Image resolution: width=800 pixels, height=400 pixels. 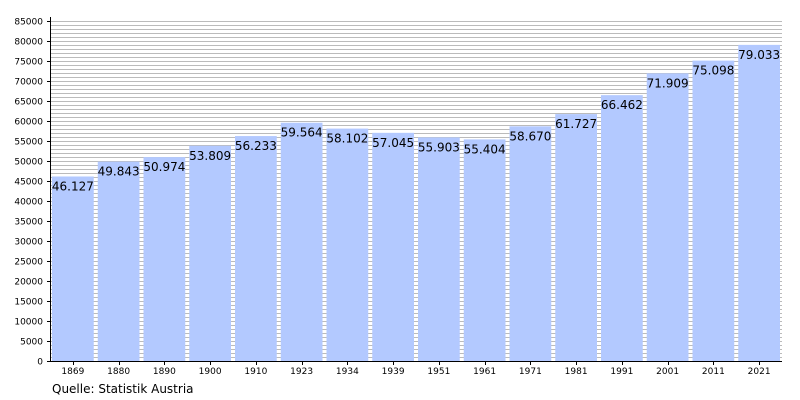 I want to click on y-tick-label: 30000, so click(x=28, y=243).